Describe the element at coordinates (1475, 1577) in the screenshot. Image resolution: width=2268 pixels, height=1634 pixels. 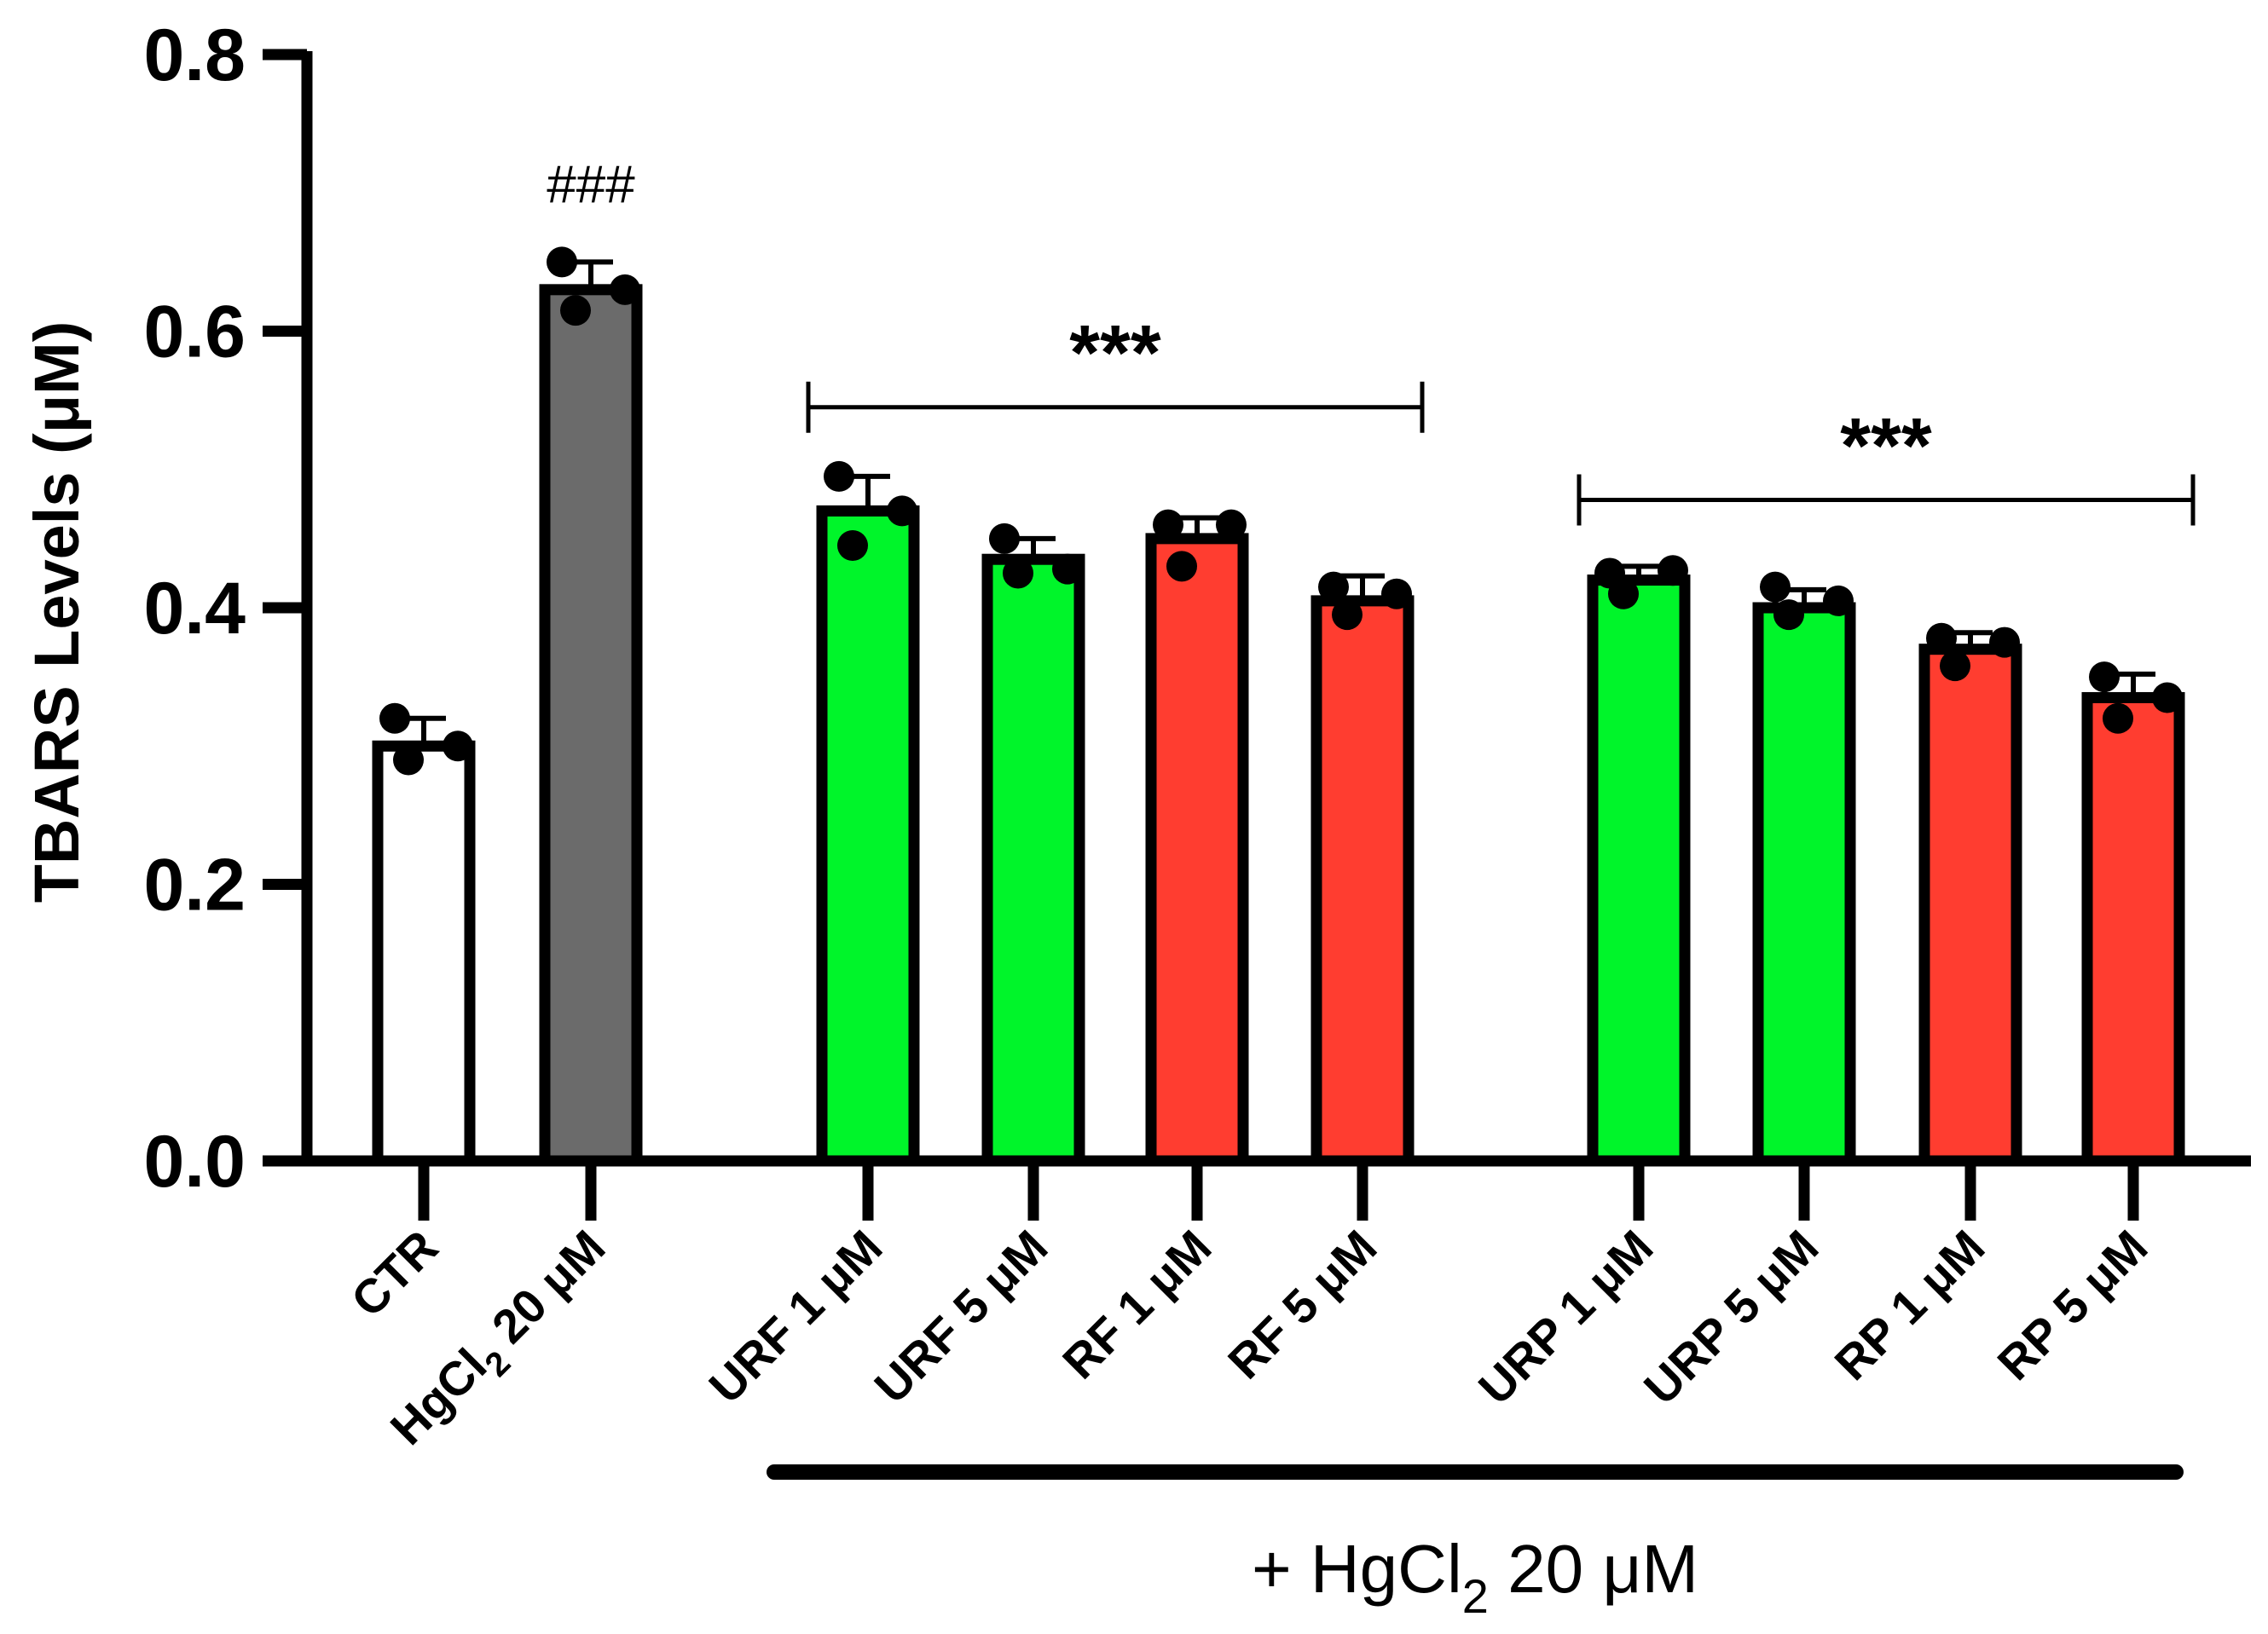
I see `group-note-label: + HgCl2 20 μM` at that location.